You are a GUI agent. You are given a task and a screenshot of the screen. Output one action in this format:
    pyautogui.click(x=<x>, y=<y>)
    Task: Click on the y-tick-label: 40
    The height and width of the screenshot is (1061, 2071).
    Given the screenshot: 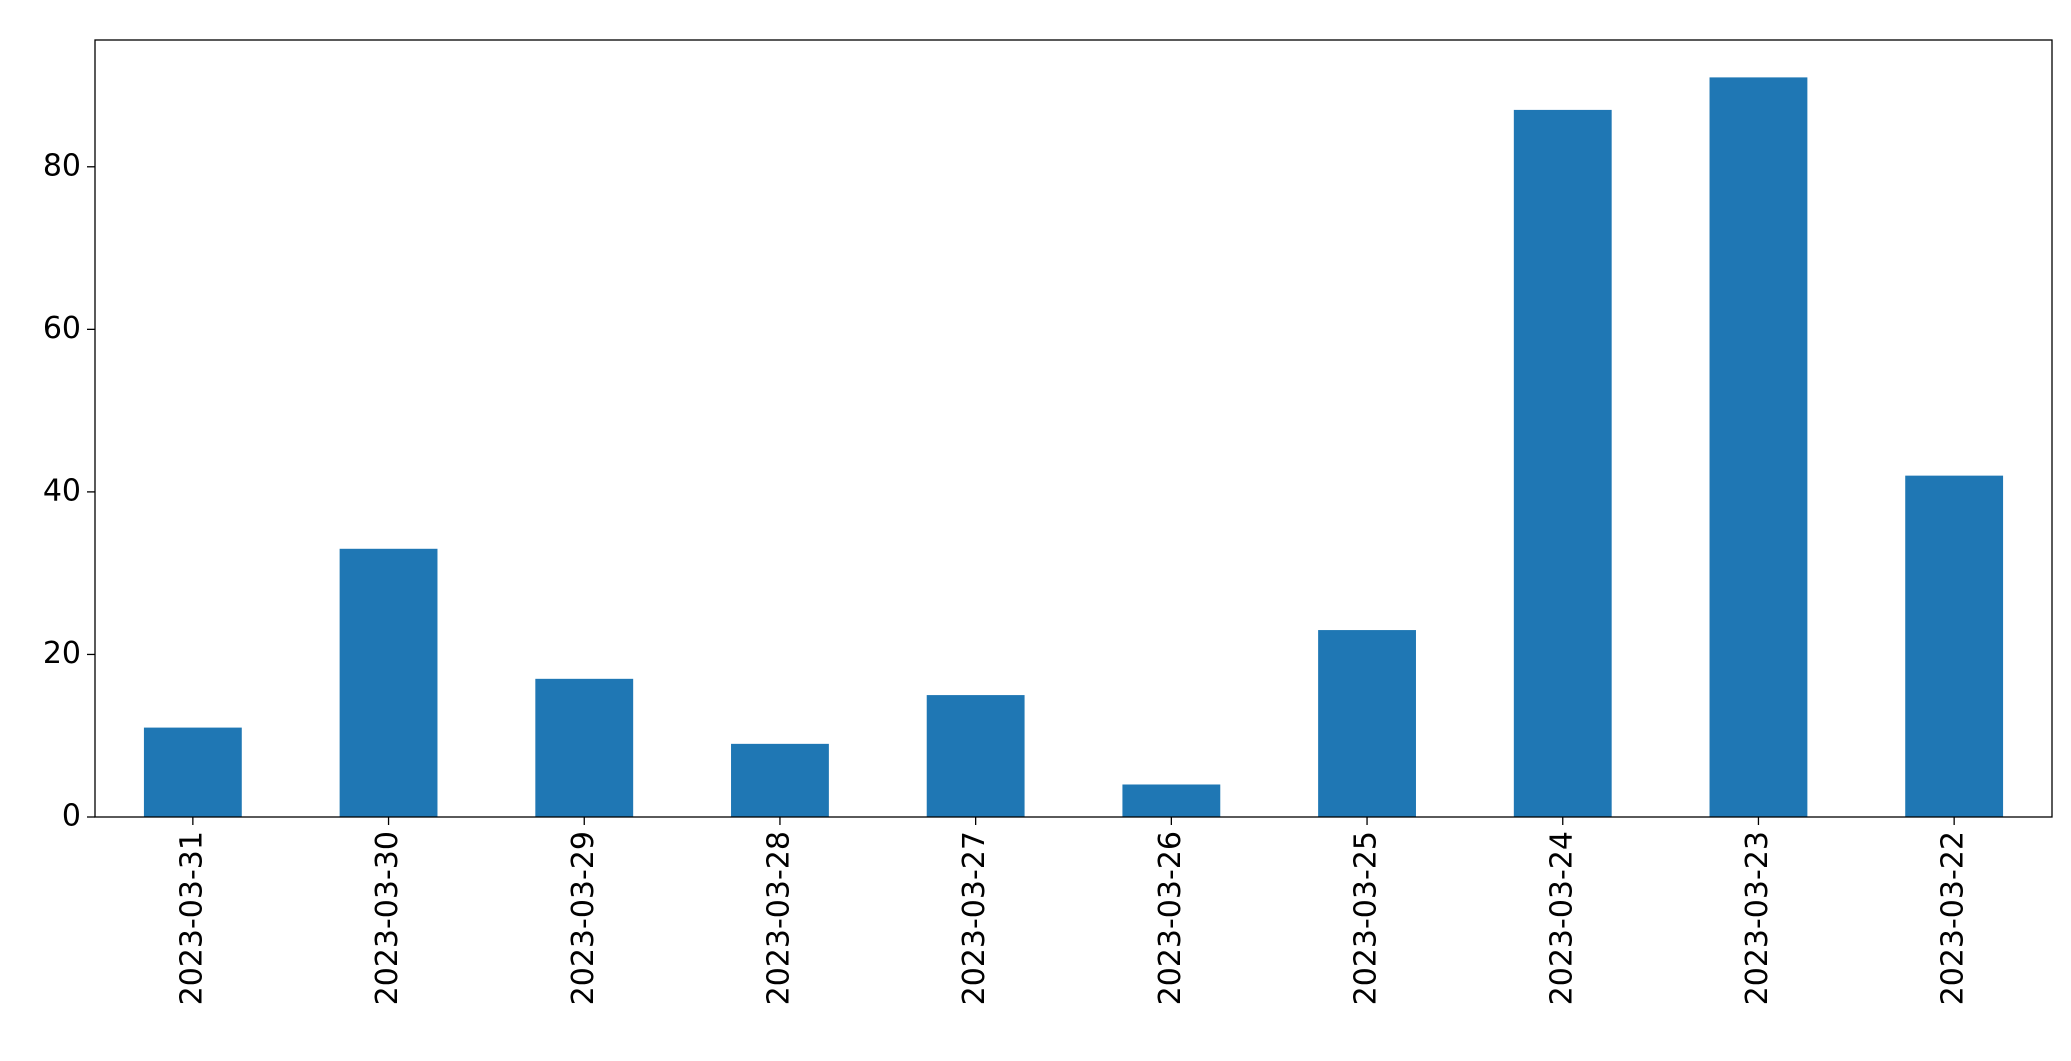 What is the action you would take?
    pyautogui.click(x=62, y=490)
    